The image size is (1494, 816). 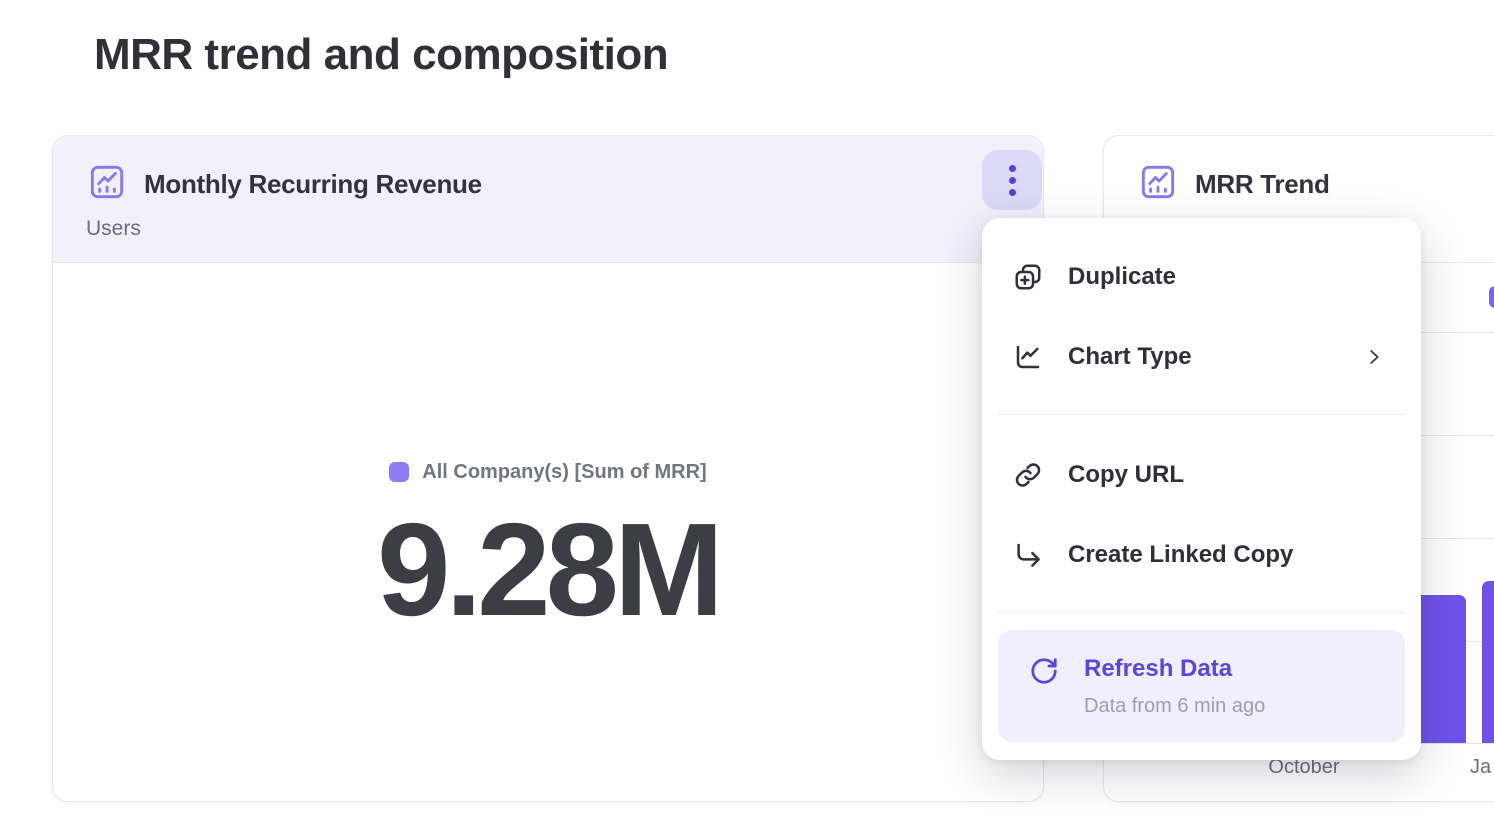 I want to click on menu-item-label: Copy URL, so click(x=1126, y=474).